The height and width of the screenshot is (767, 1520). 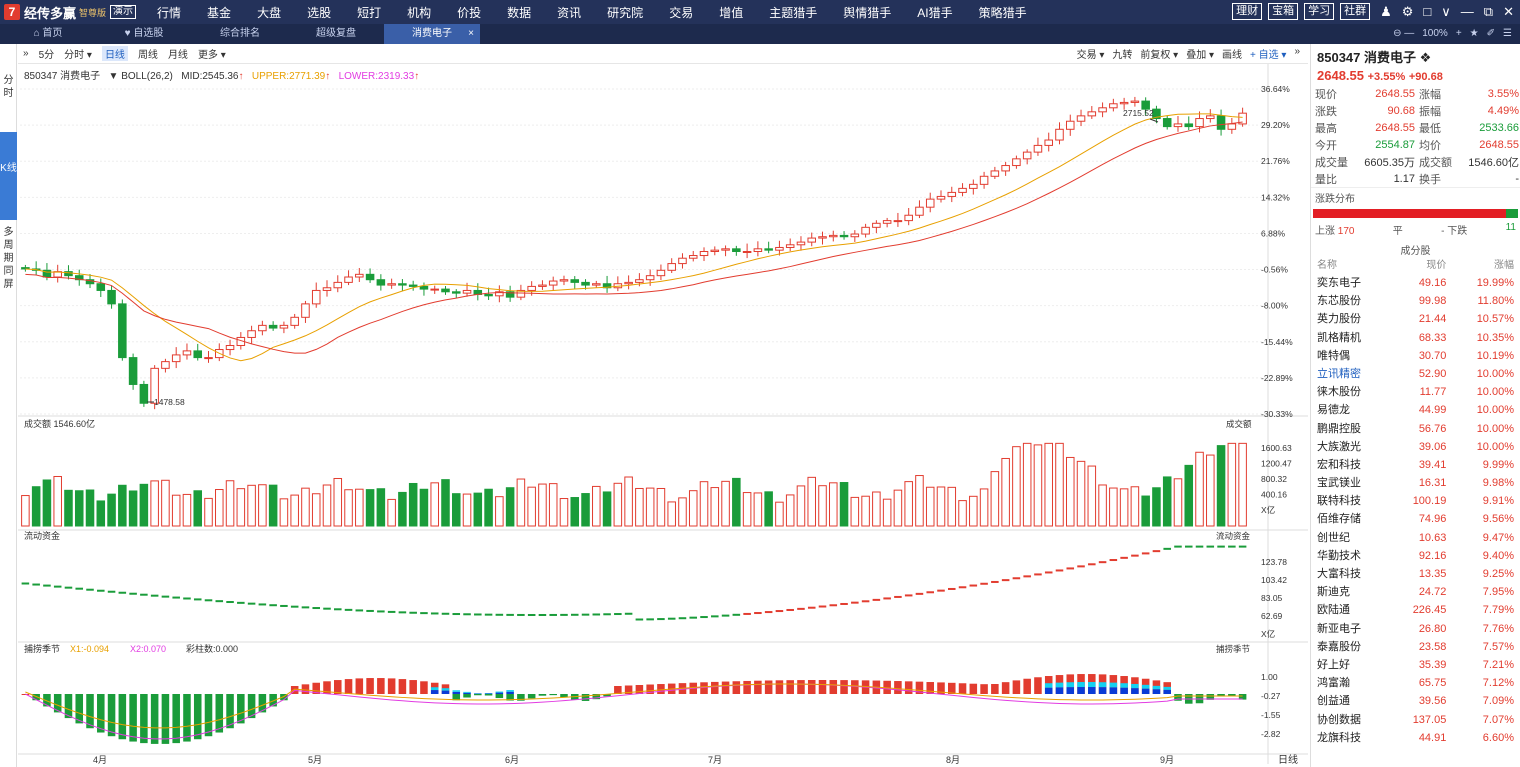 What do you see at coordinates (177, 55) in the screenshot?
I see `period-monthly: 月线` at bounding box center [177, 55].